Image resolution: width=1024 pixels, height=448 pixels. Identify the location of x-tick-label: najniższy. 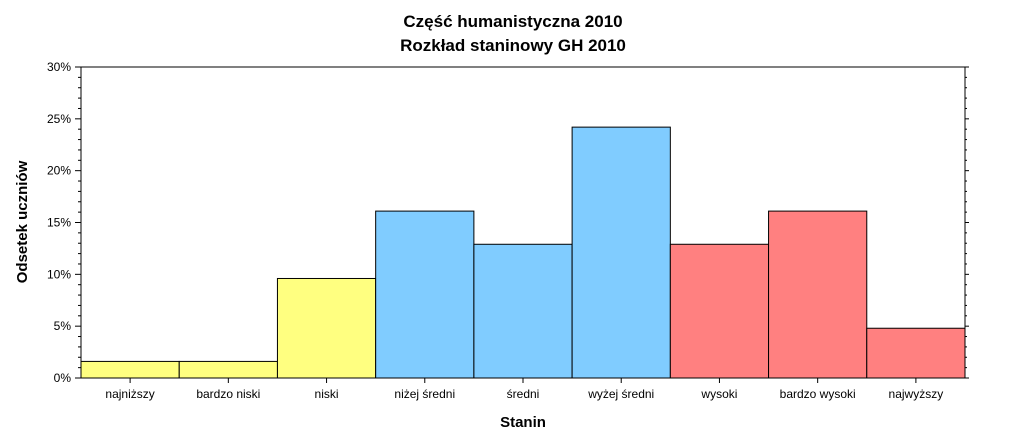
(129, 394).